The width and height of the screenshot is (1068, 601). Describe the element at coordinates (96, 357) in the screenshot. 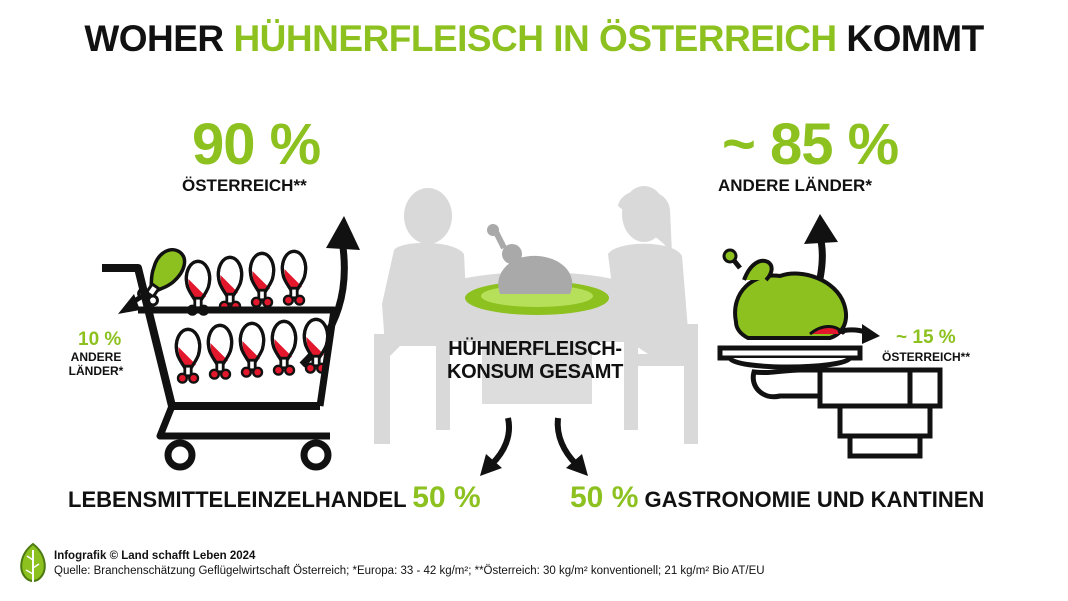

I see `retail-minor-label-line1: ANDERE` at that location.